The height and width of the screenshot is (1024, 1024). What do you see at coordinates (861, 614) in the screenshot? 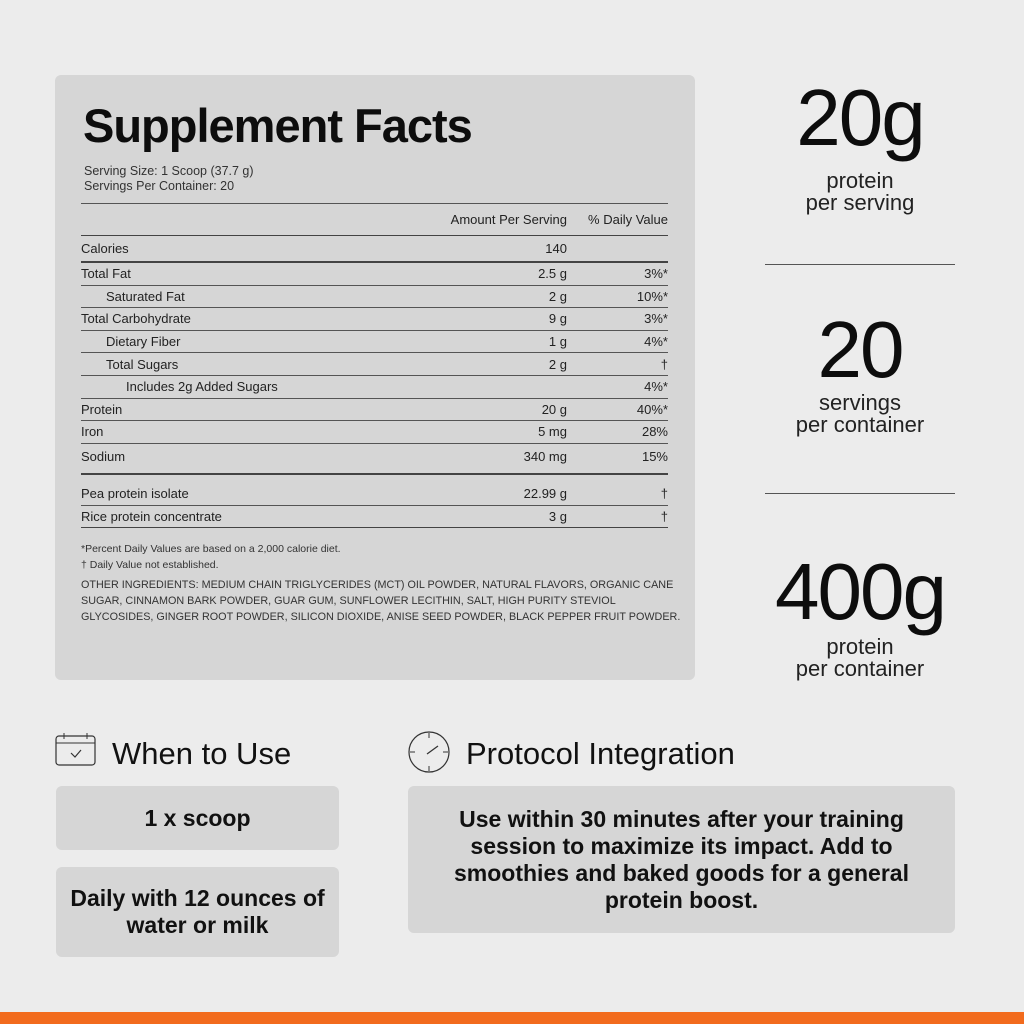
I see `stat-protein-per-container: 400g protein per container` at bounding box center [861, 614].